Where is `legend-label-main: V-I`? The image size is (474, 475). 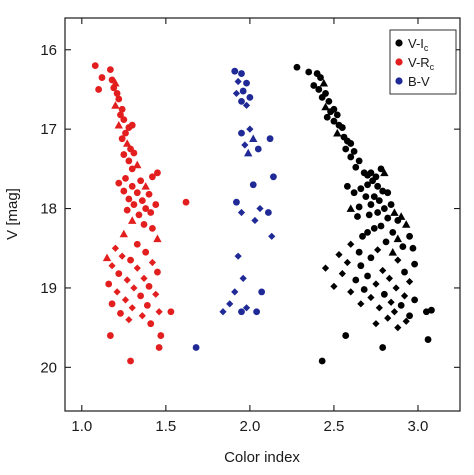 legend-label-main: V-I is located at coordinates (416, 43).